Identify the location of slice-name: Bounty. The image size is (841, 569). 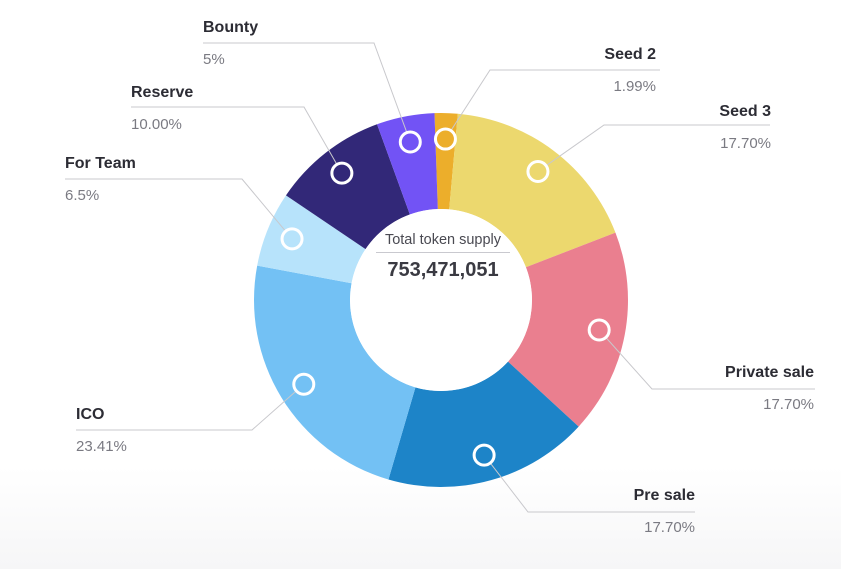
(231, 27).